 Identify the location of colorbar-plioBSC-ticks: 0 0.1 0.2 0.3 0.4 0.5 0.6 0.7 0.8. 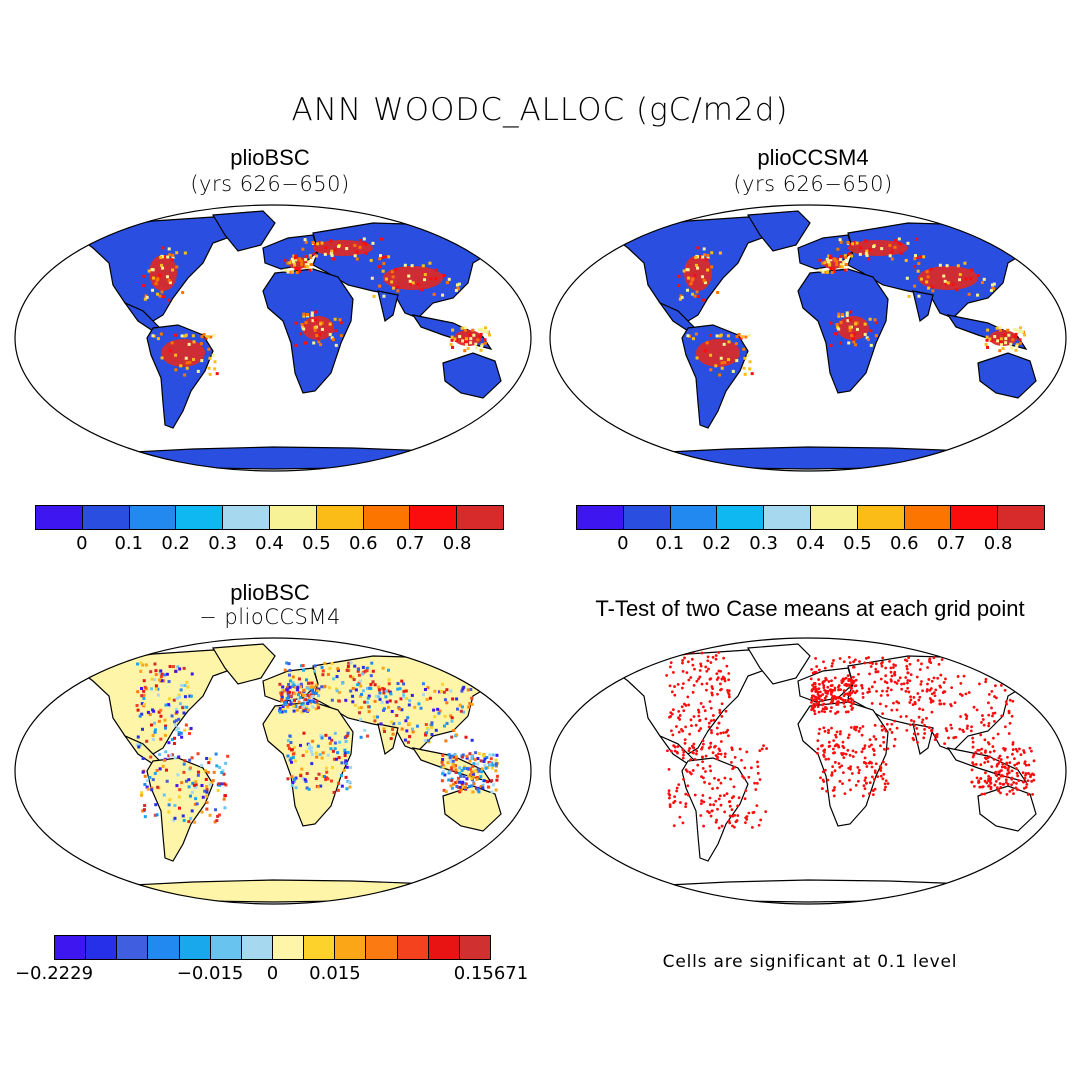
(269, 545).